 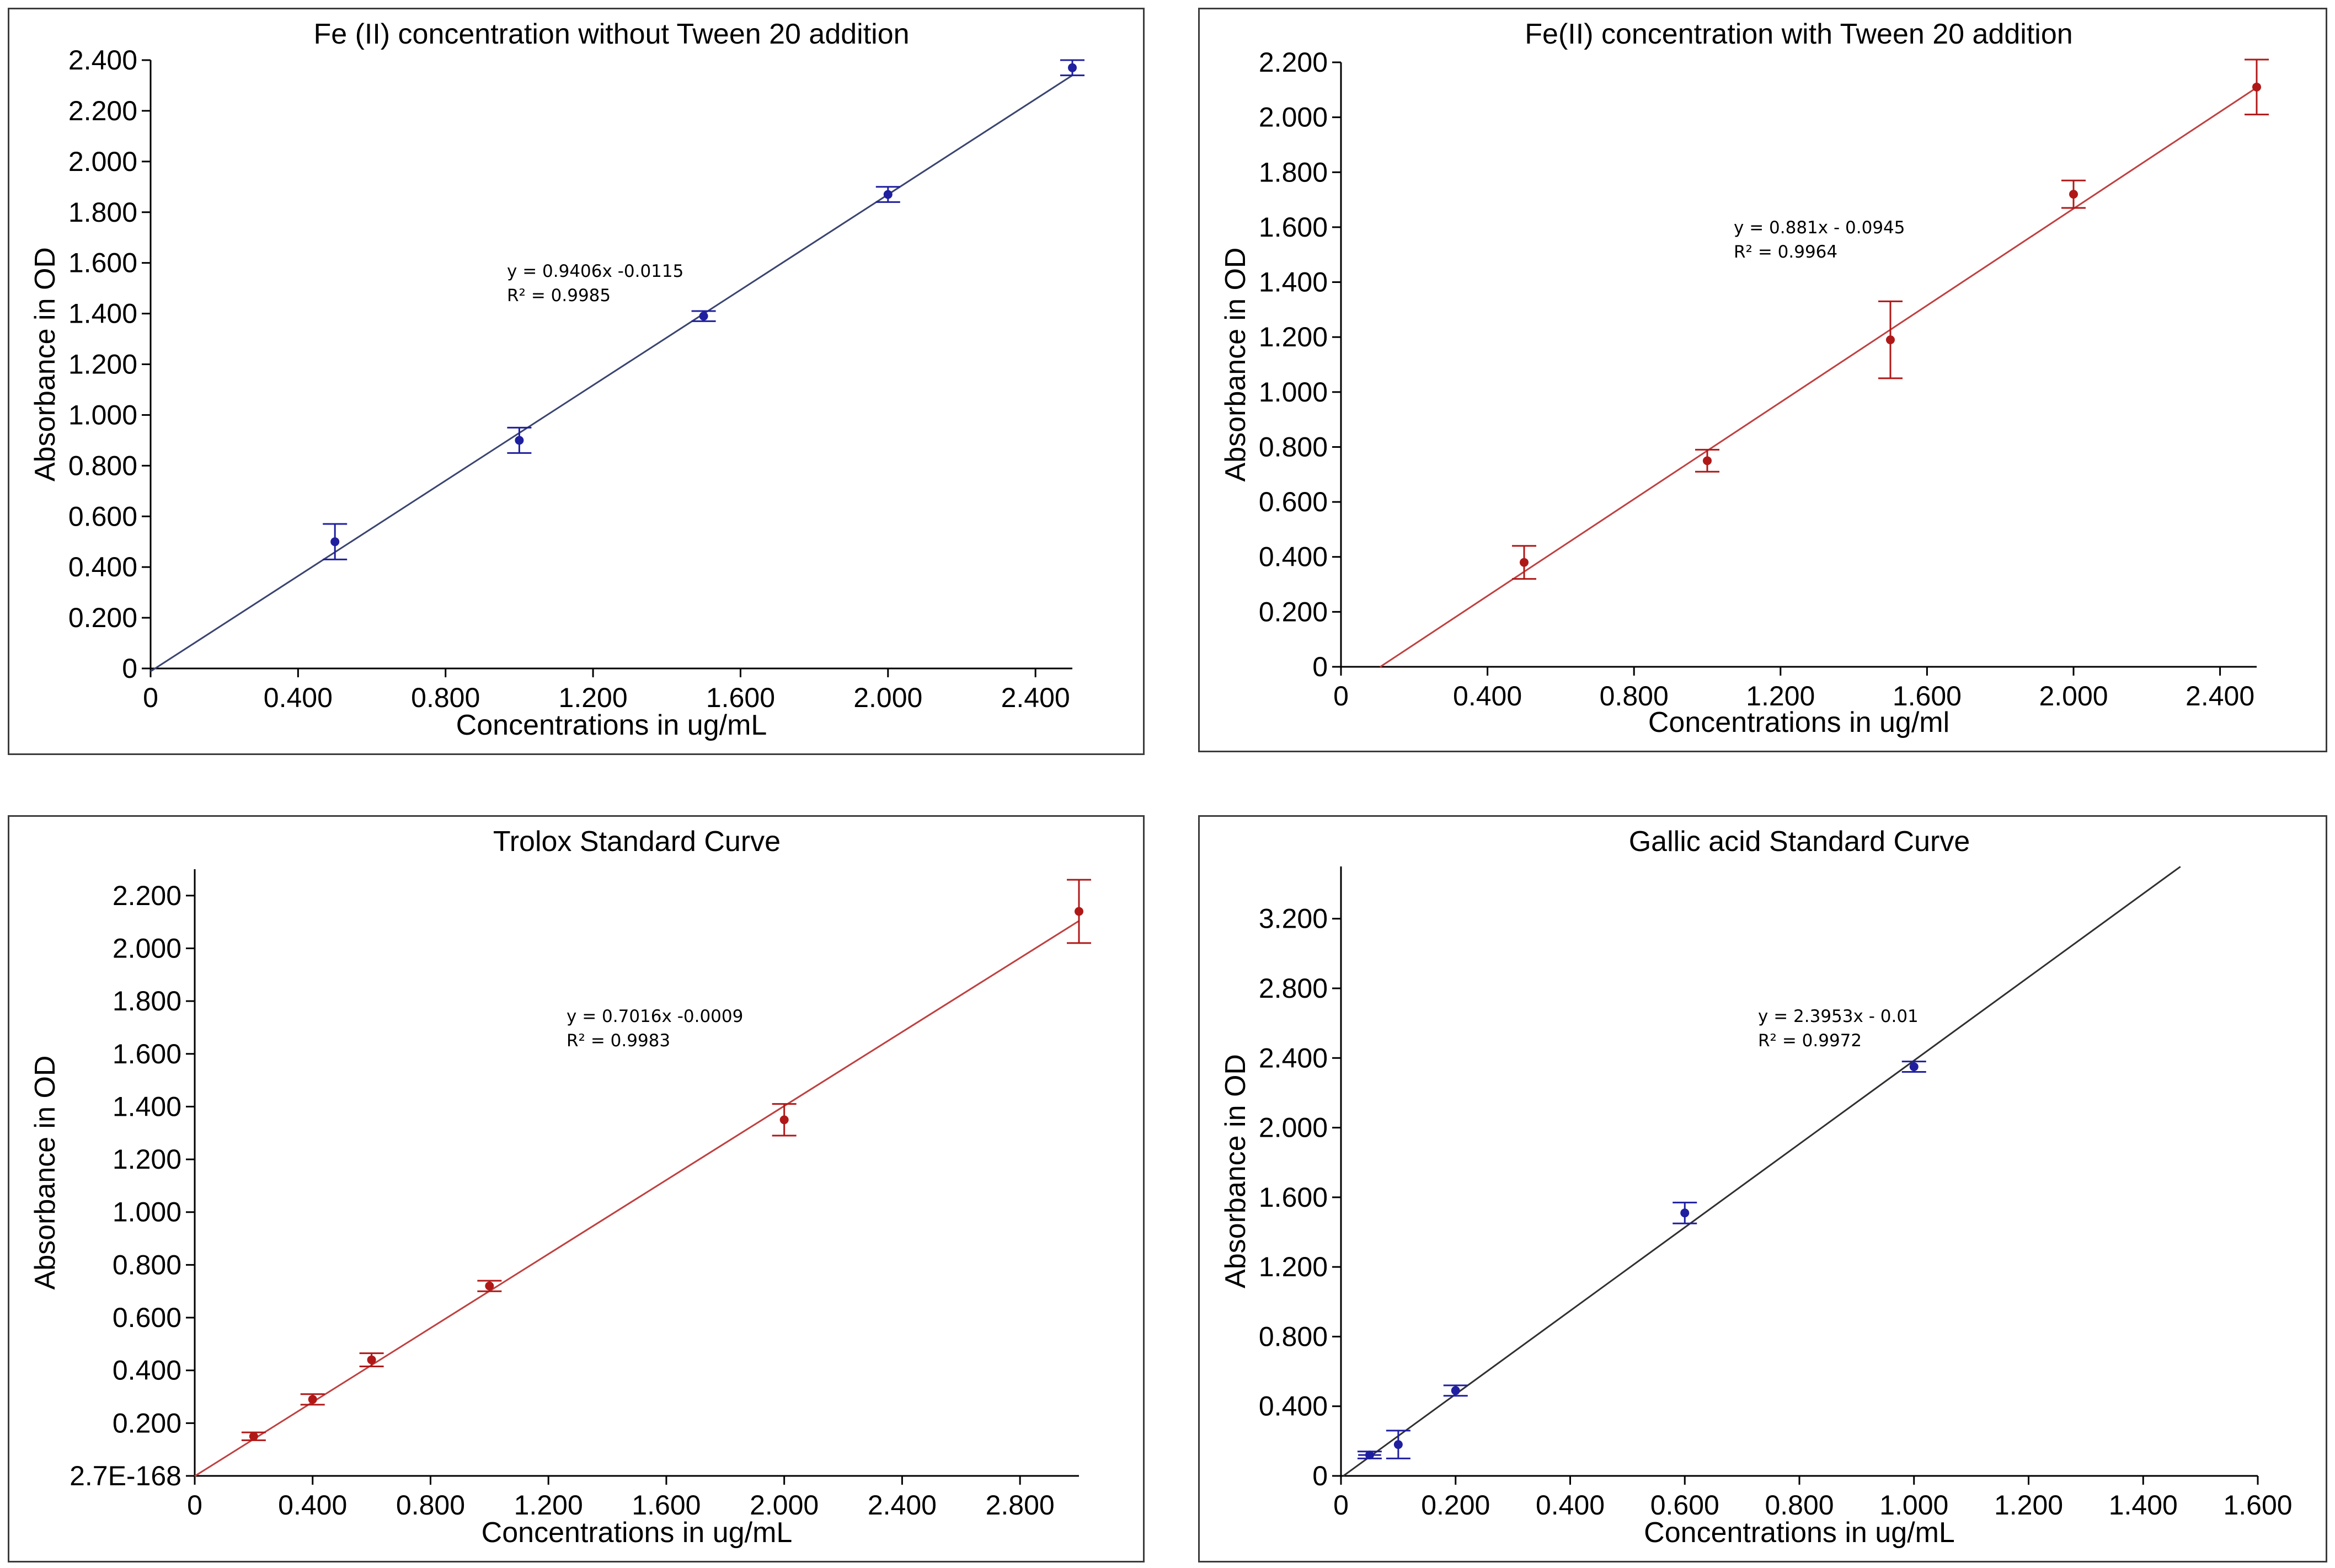 I want to click on trendline-equation: y = 0.881x - 0.0945, so click(x=1819, y=228).